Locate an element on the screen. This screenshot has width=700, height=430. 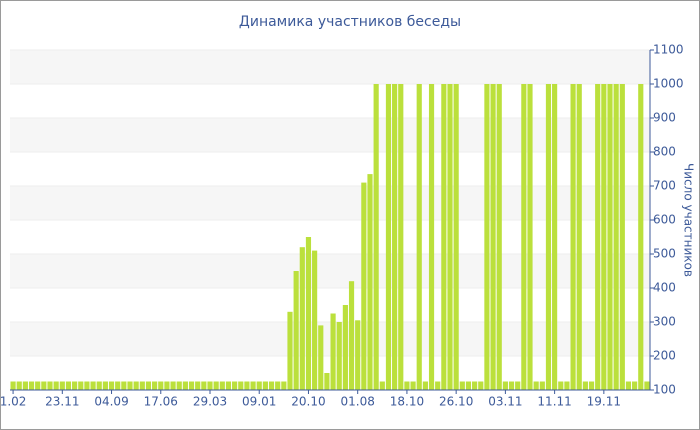
y-tick-label: 1100 is located at coordinates (668, 50).